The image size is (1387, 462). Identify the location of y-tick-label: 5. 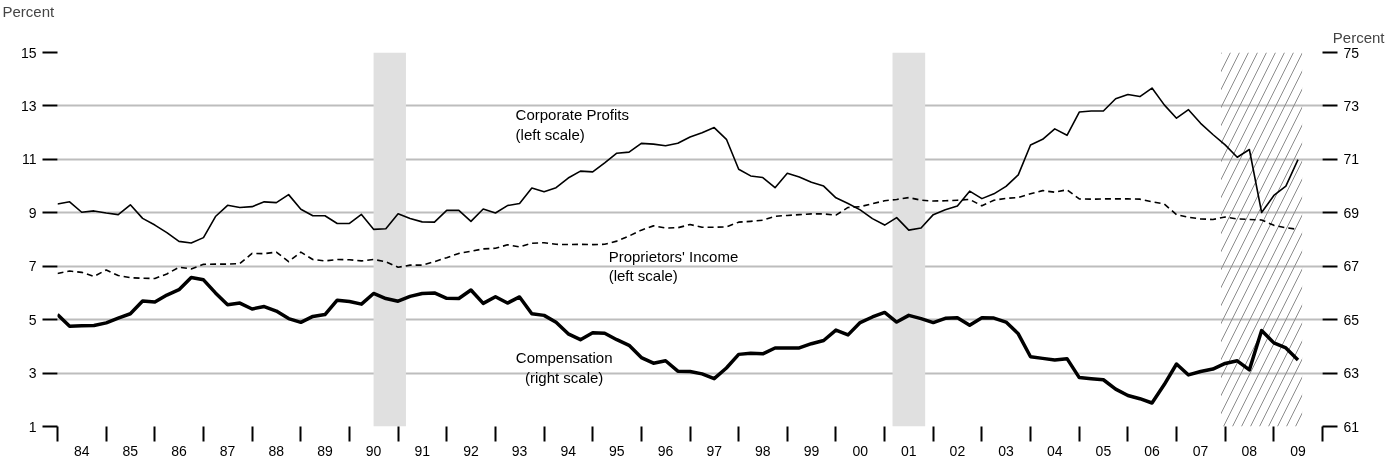
(32, 319).